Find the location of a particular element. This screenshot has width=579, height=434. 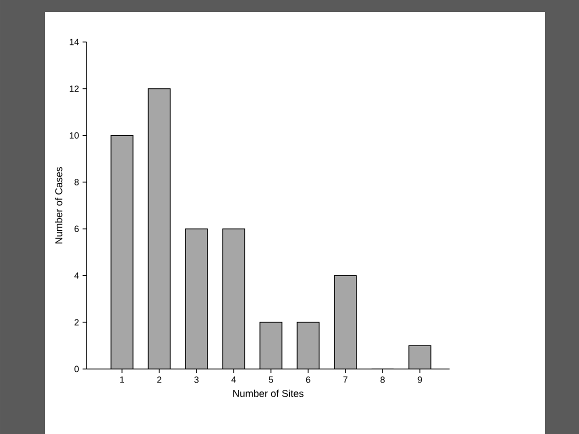

x-tick-label: 2 is located at coordinates (159, 379).